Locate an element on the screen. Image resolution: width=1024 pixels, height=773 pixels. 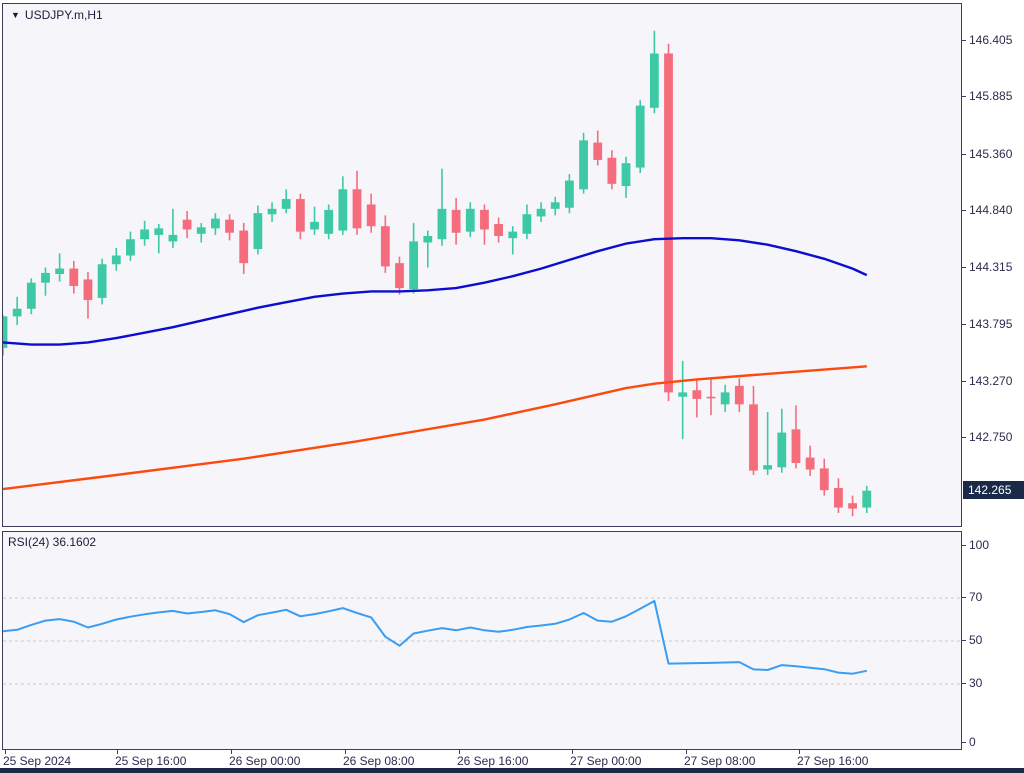
rsi-axis-label: 30 is located at coordinates (976, 683).